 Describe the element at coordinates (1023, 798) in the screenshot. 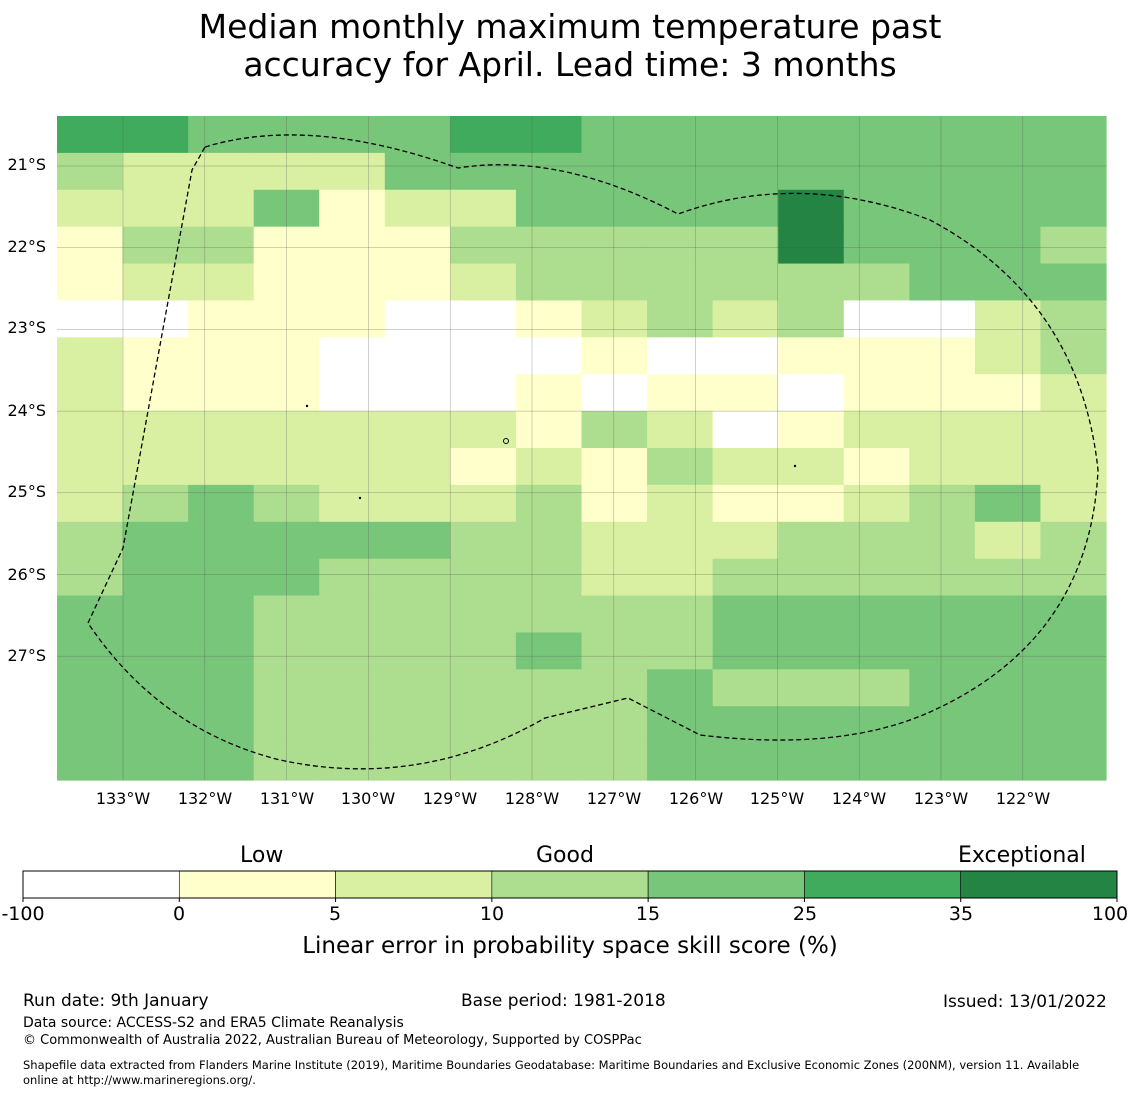

I see `lon-label-122w: 122°W` at that location.